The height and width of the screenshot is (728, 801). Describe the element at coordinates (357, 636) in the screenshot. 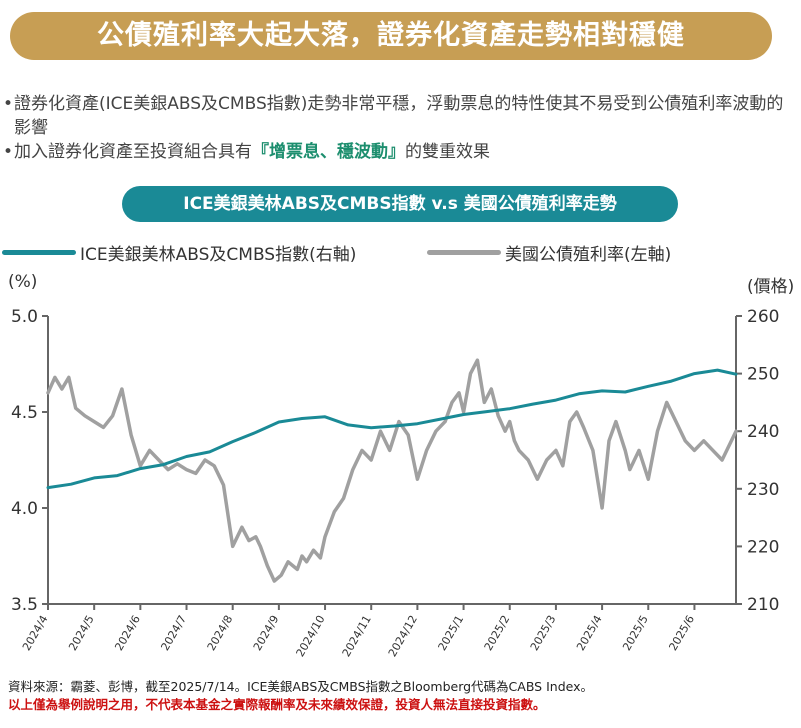

I see `x-tick-label: 2024/11` at that location.